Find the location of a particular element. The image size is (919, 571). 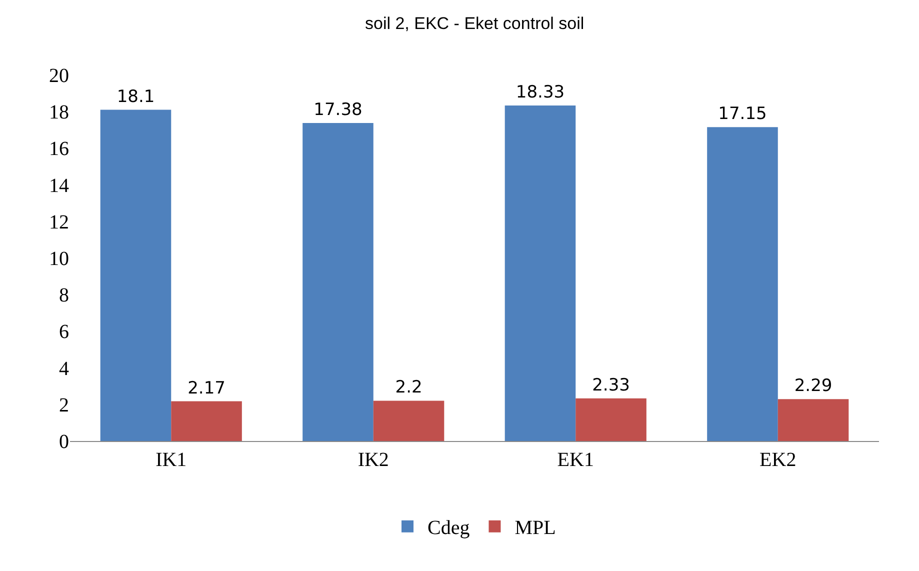

y-tick-label: 18 is located at coordinates (59, 113).